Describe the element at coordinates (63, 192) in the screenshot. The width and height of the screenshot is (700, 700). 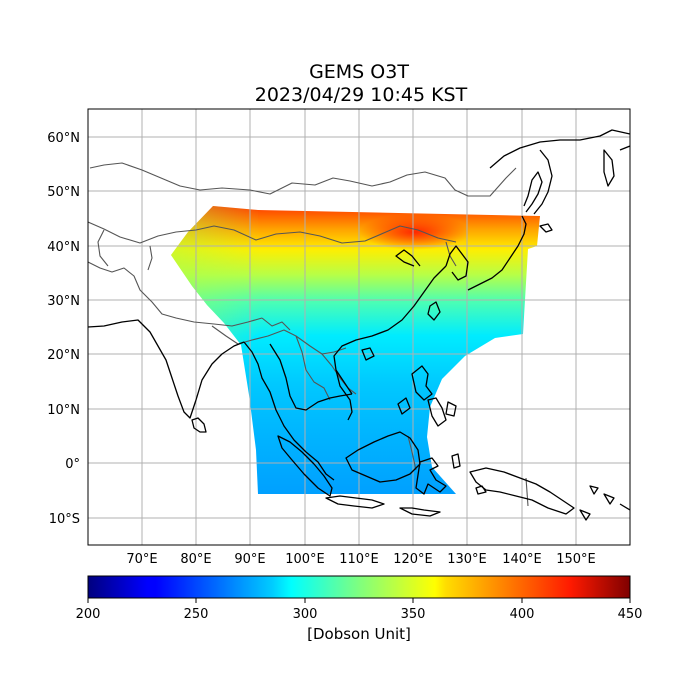
I see `lat-tick-label: 50°N` at that location.